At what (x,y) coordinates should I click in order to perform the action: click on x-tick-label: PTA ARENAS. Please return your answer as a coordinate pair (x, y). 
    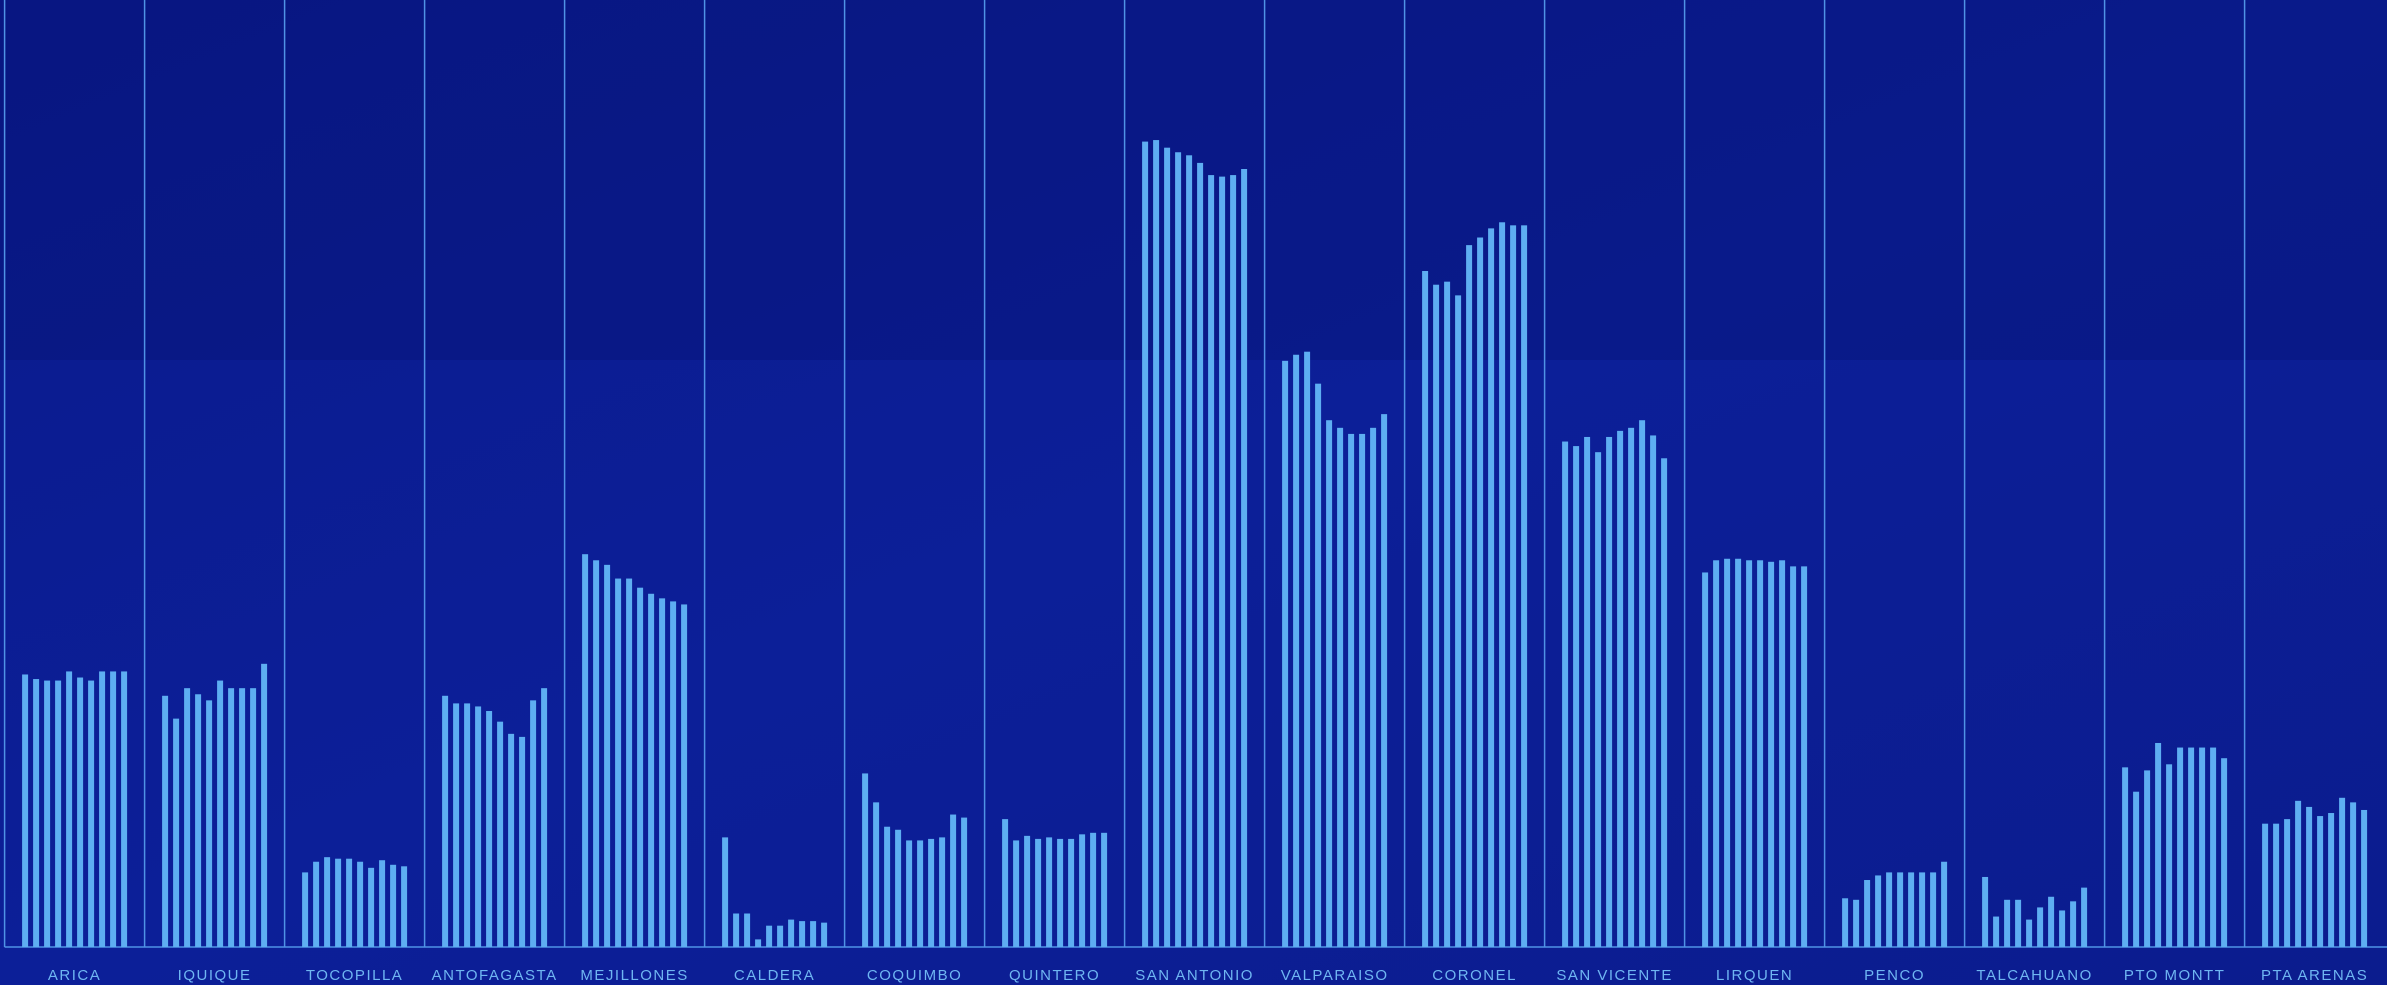
    Looking at the image, I should click on (2314, 975).